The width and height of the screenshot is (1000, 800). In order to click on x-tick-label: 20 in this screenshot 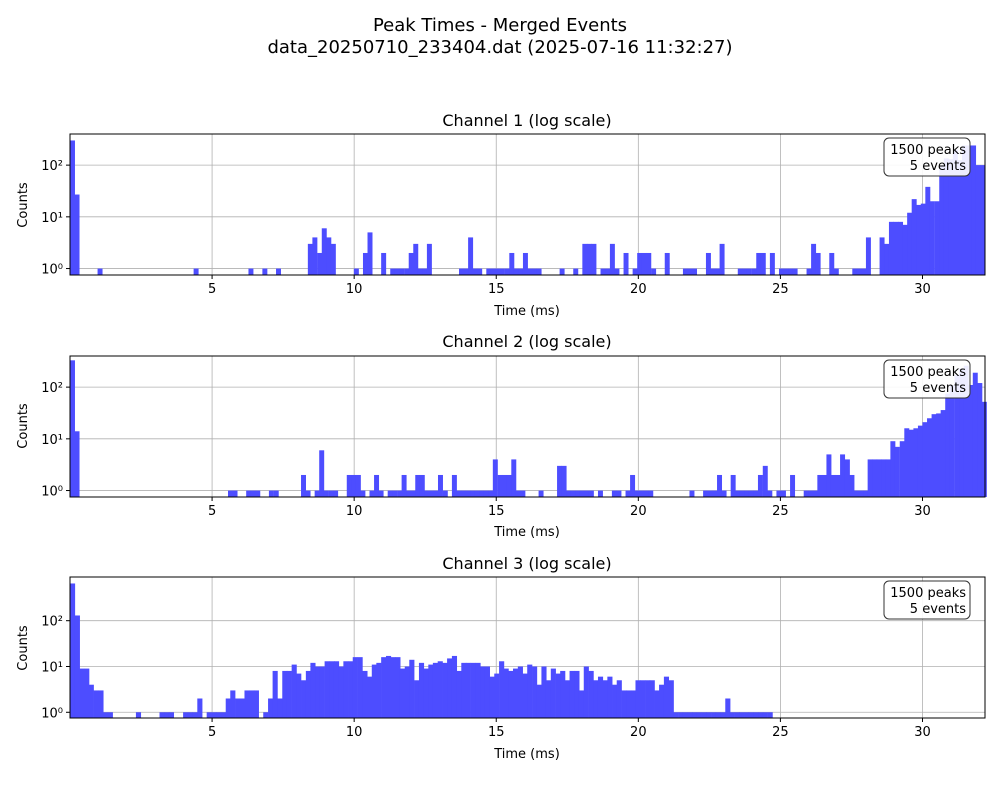, I will do `click(638, 732)`.